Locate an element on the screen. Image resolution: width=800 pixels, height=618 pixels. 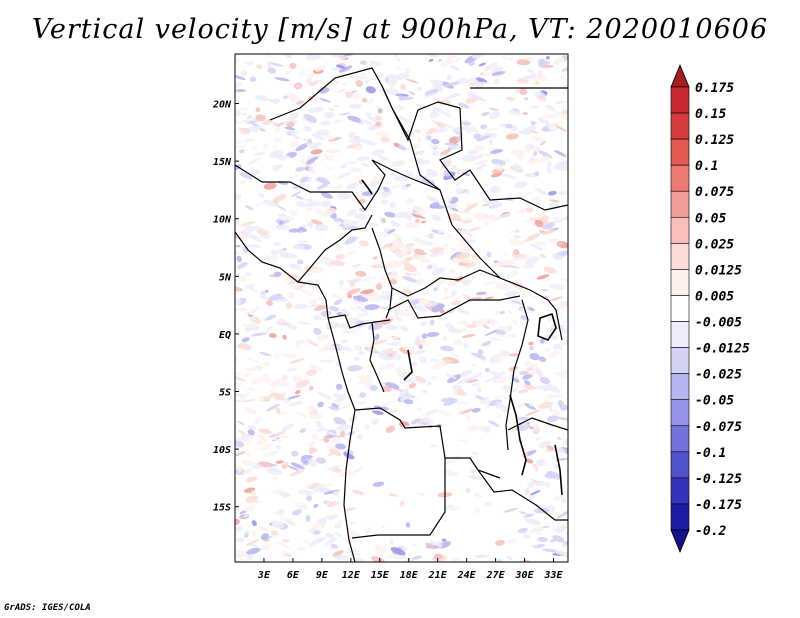
lake-tanganyika is located at coordinates (518, 435).